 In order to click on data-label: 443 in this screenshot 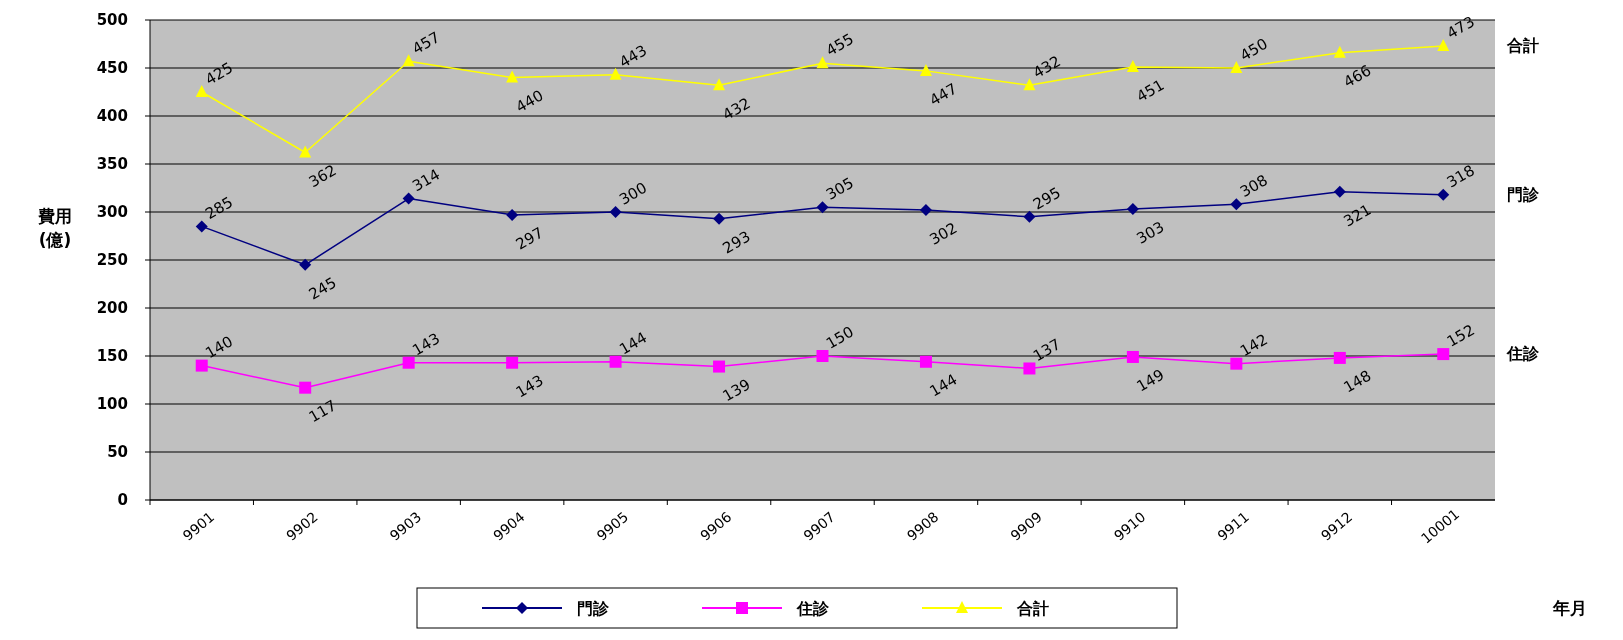, I will do `click(633, 56)`.